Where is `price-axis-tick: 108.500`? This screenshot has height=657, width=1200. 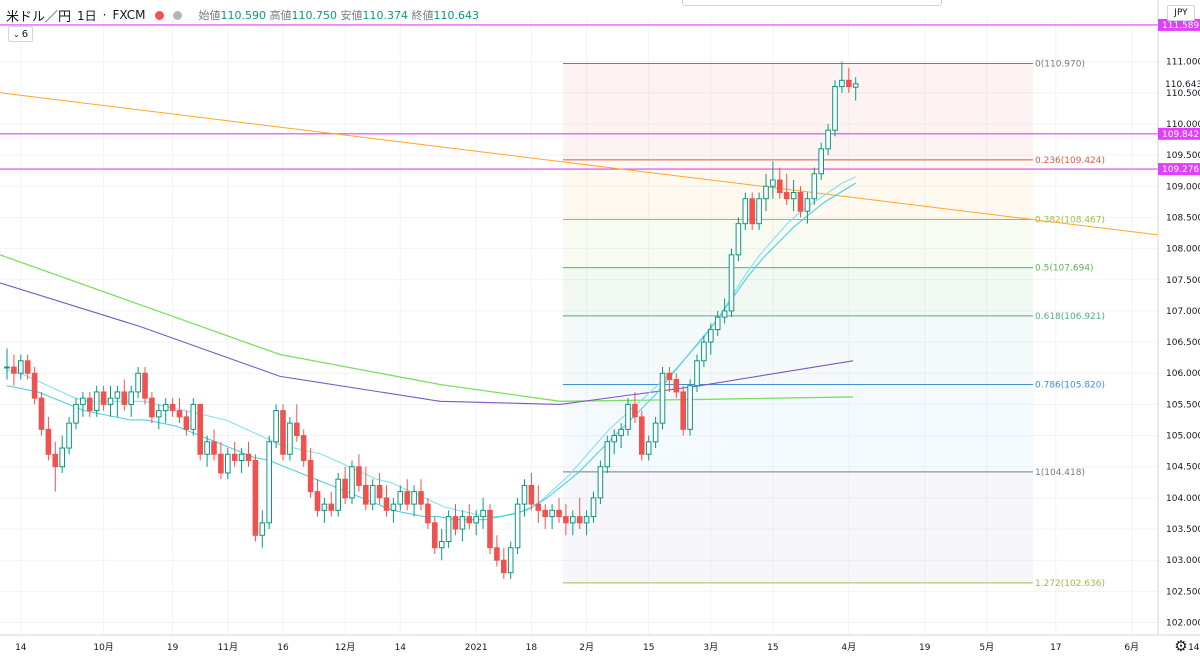
price-axis-tick: 108.500 is located at coordinates (1183, 218).